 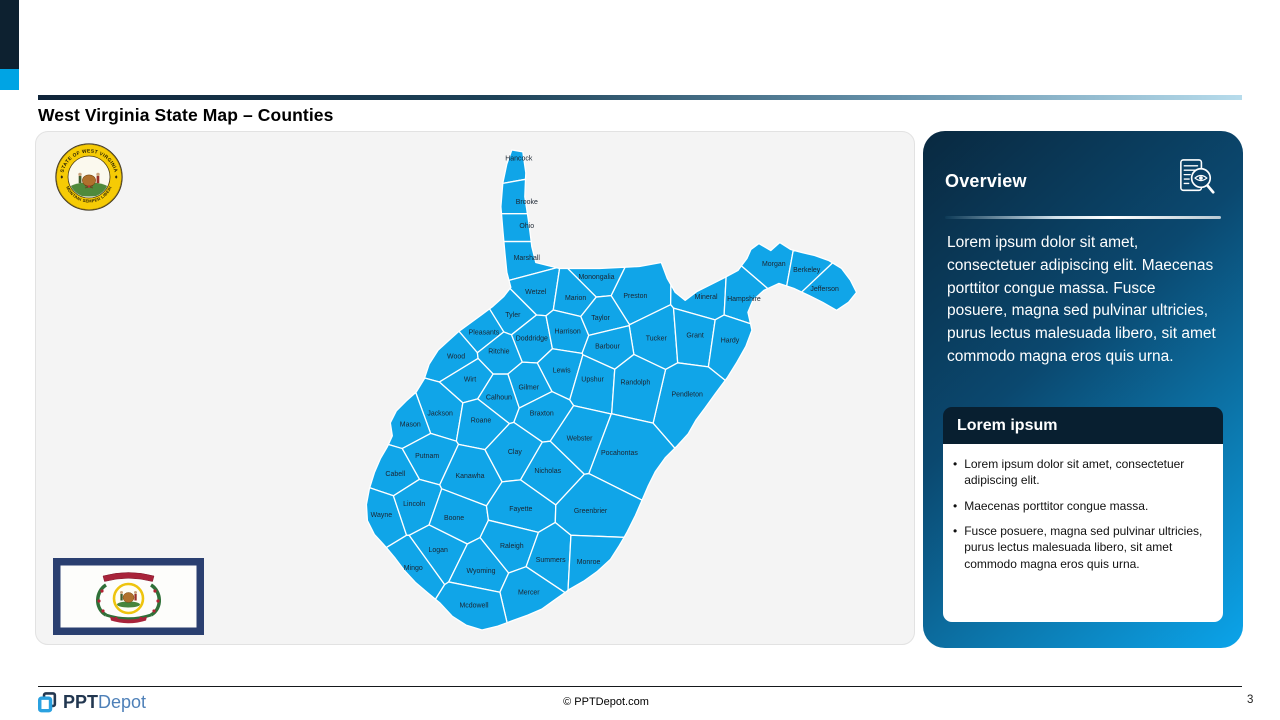 I want to click on county-label-jackson: Jackson, so click(x=440, y=413).